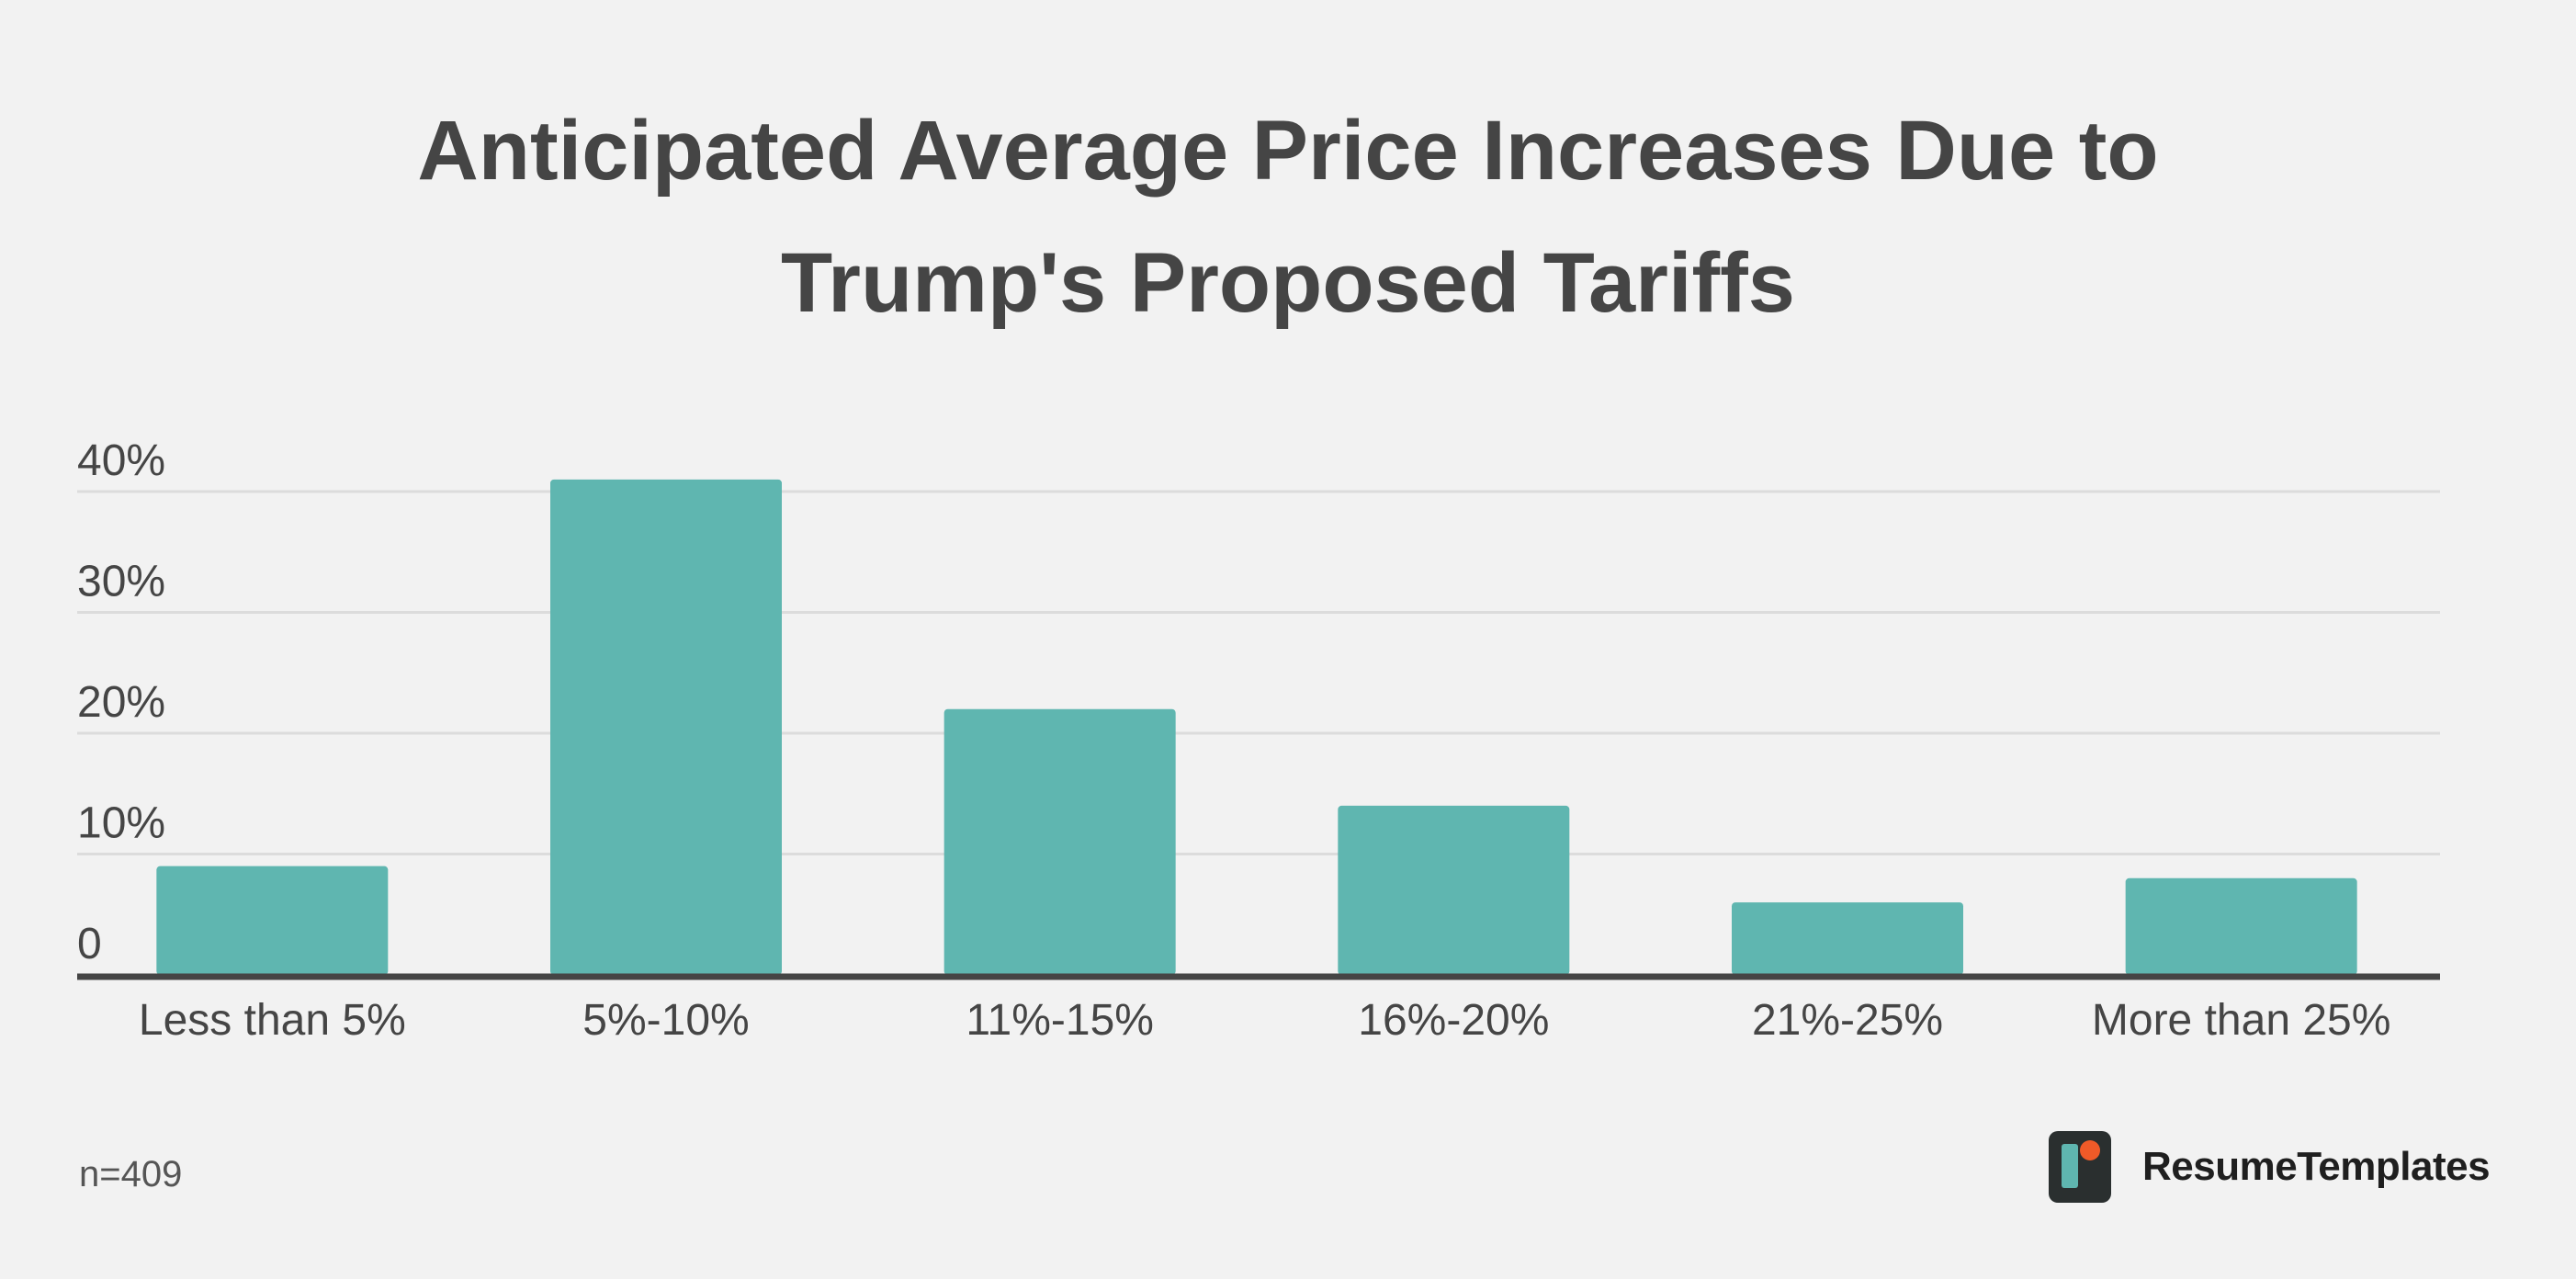 The width and height of the screenshot is (2576, 1279). I want to click on x-tick-label: 21%-25%, so click(1847, 1020).